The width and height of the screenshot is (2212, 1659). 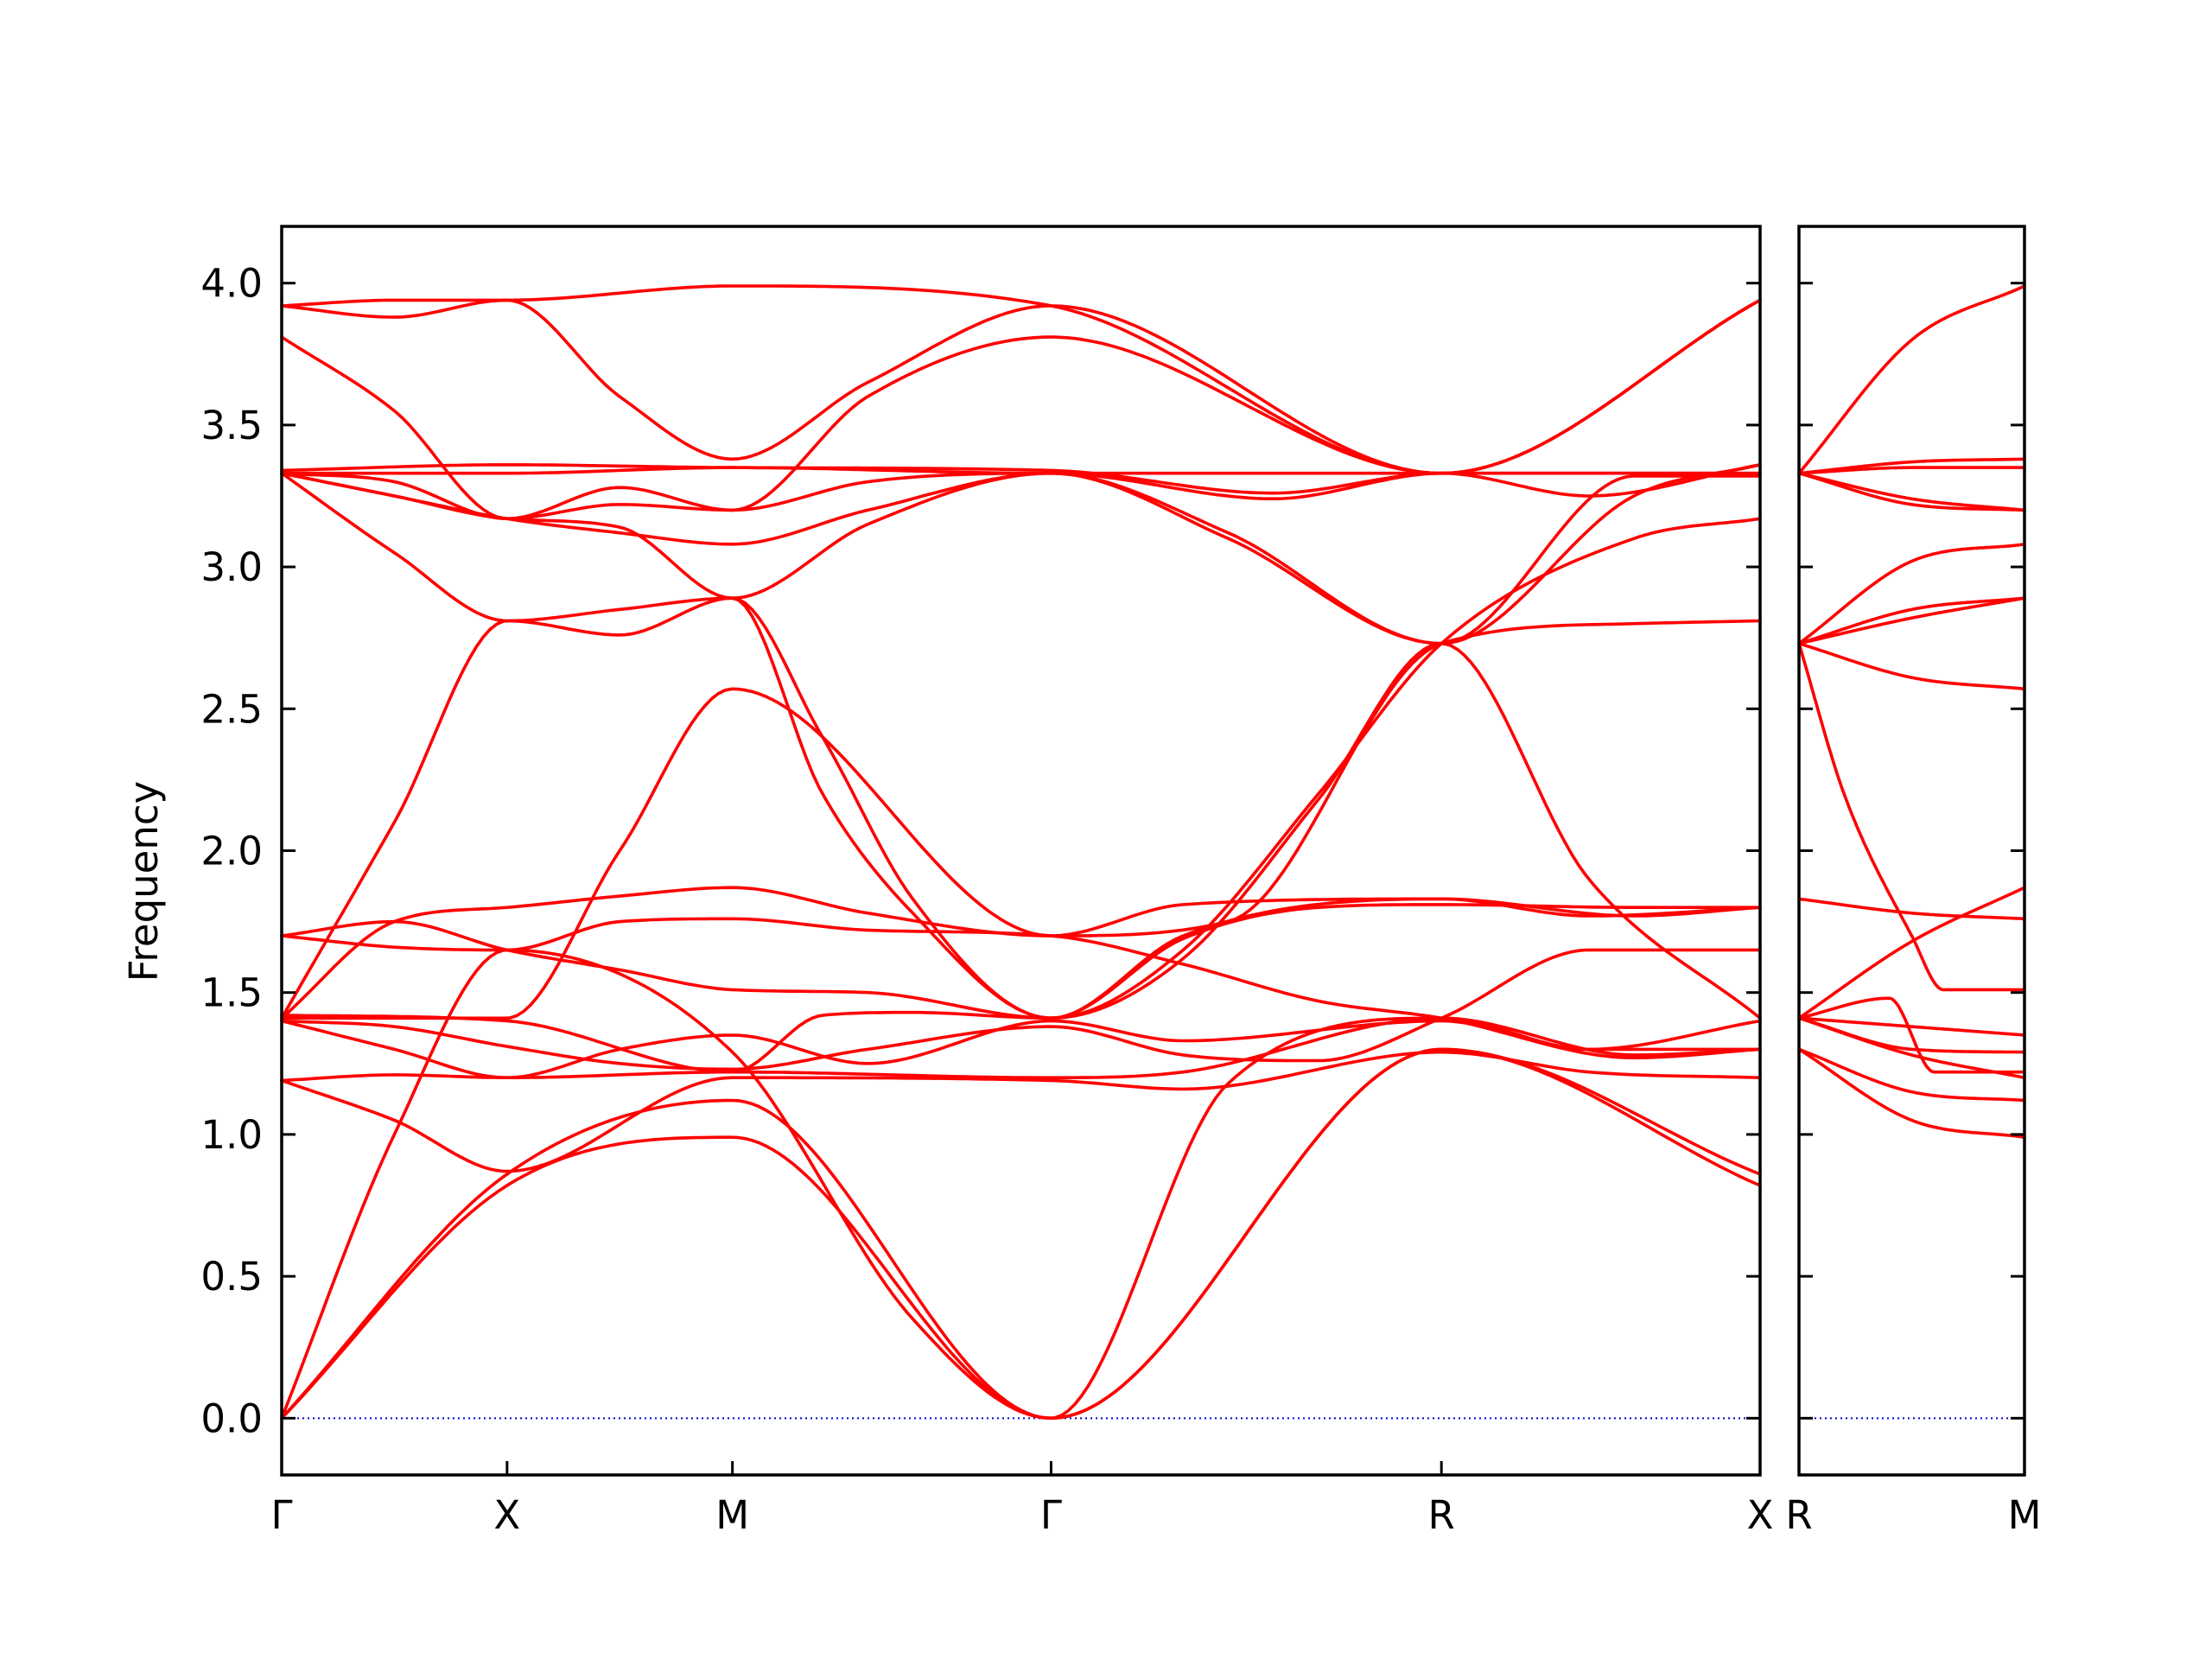 I want to click on y-tick-label: 2.0, so click(x=232, y=851).